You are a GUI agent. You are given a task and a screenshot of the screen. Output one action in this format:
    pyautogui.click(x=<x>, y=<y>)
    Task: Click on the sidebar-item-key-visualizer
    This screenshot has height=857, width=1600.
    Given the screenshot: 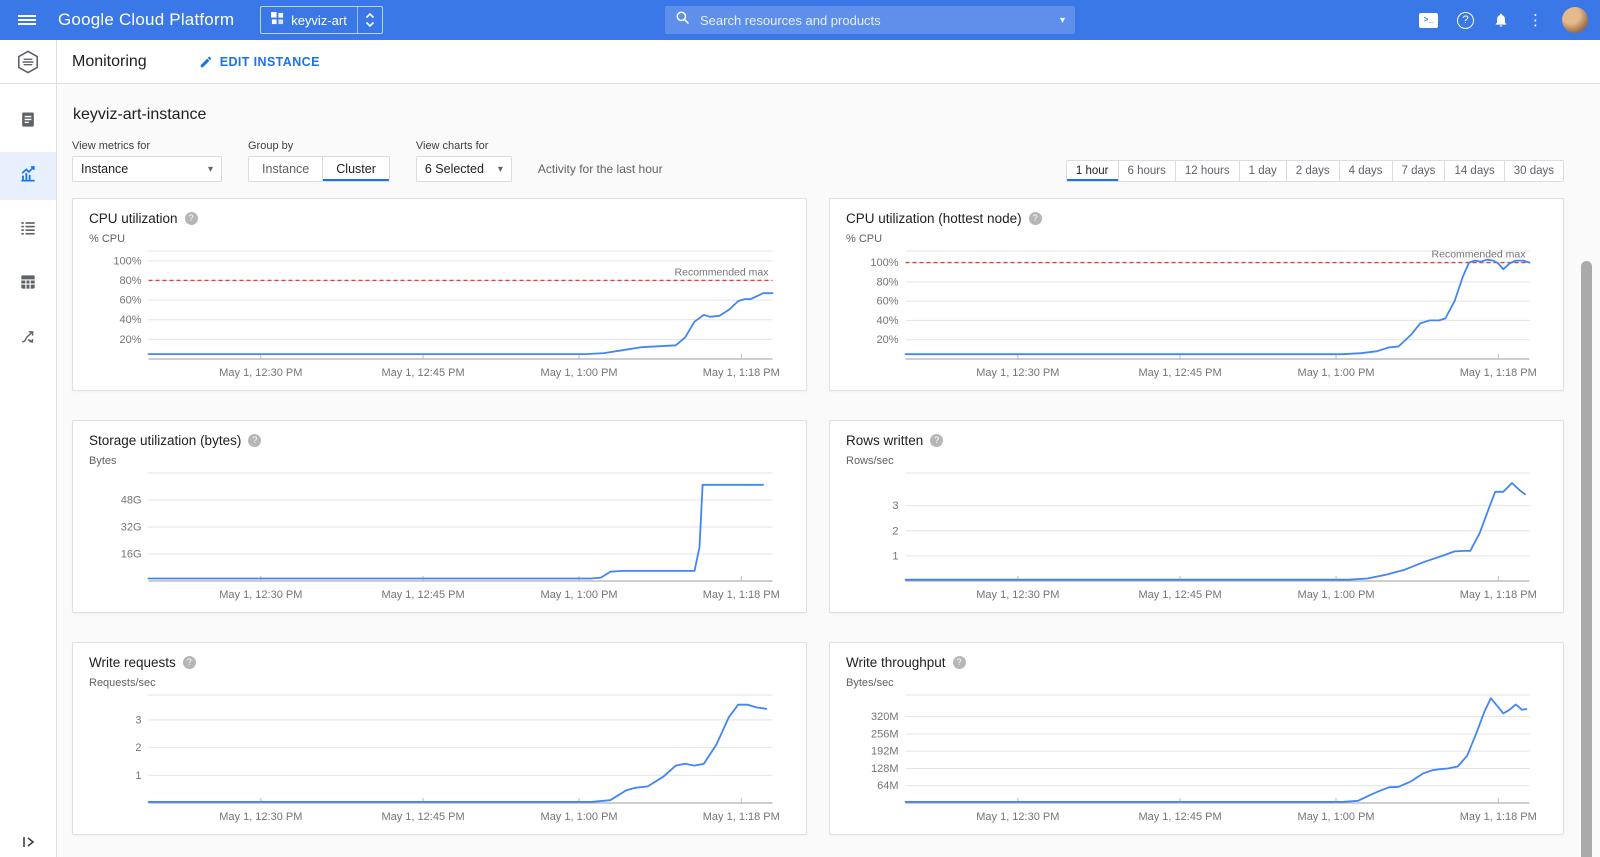 What is the action you would take?
    pyautogui.click(x=28, y=284)
    